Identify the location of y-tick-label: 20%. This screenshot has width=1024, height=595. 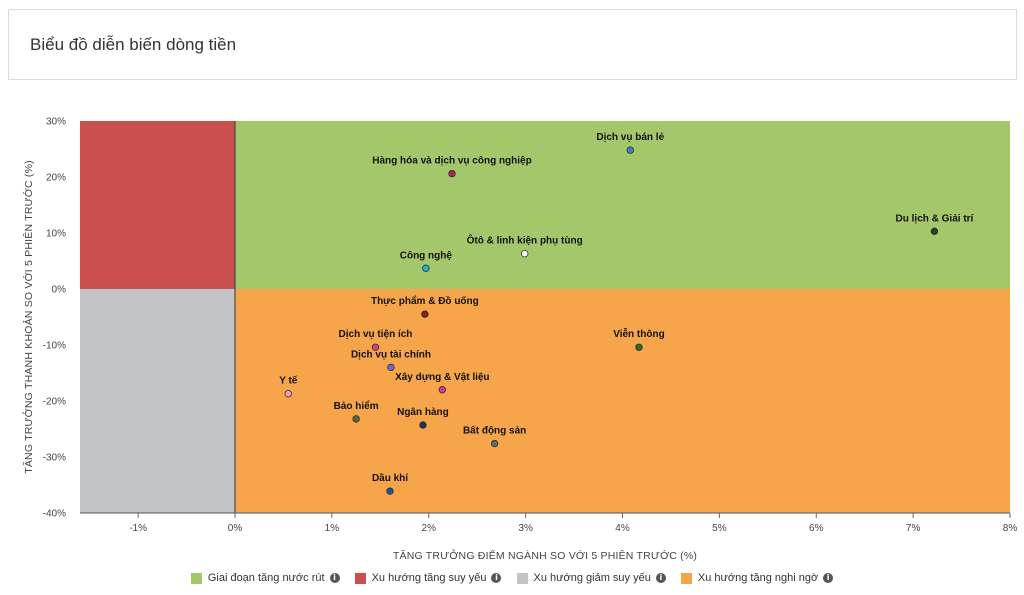
(56, 178).